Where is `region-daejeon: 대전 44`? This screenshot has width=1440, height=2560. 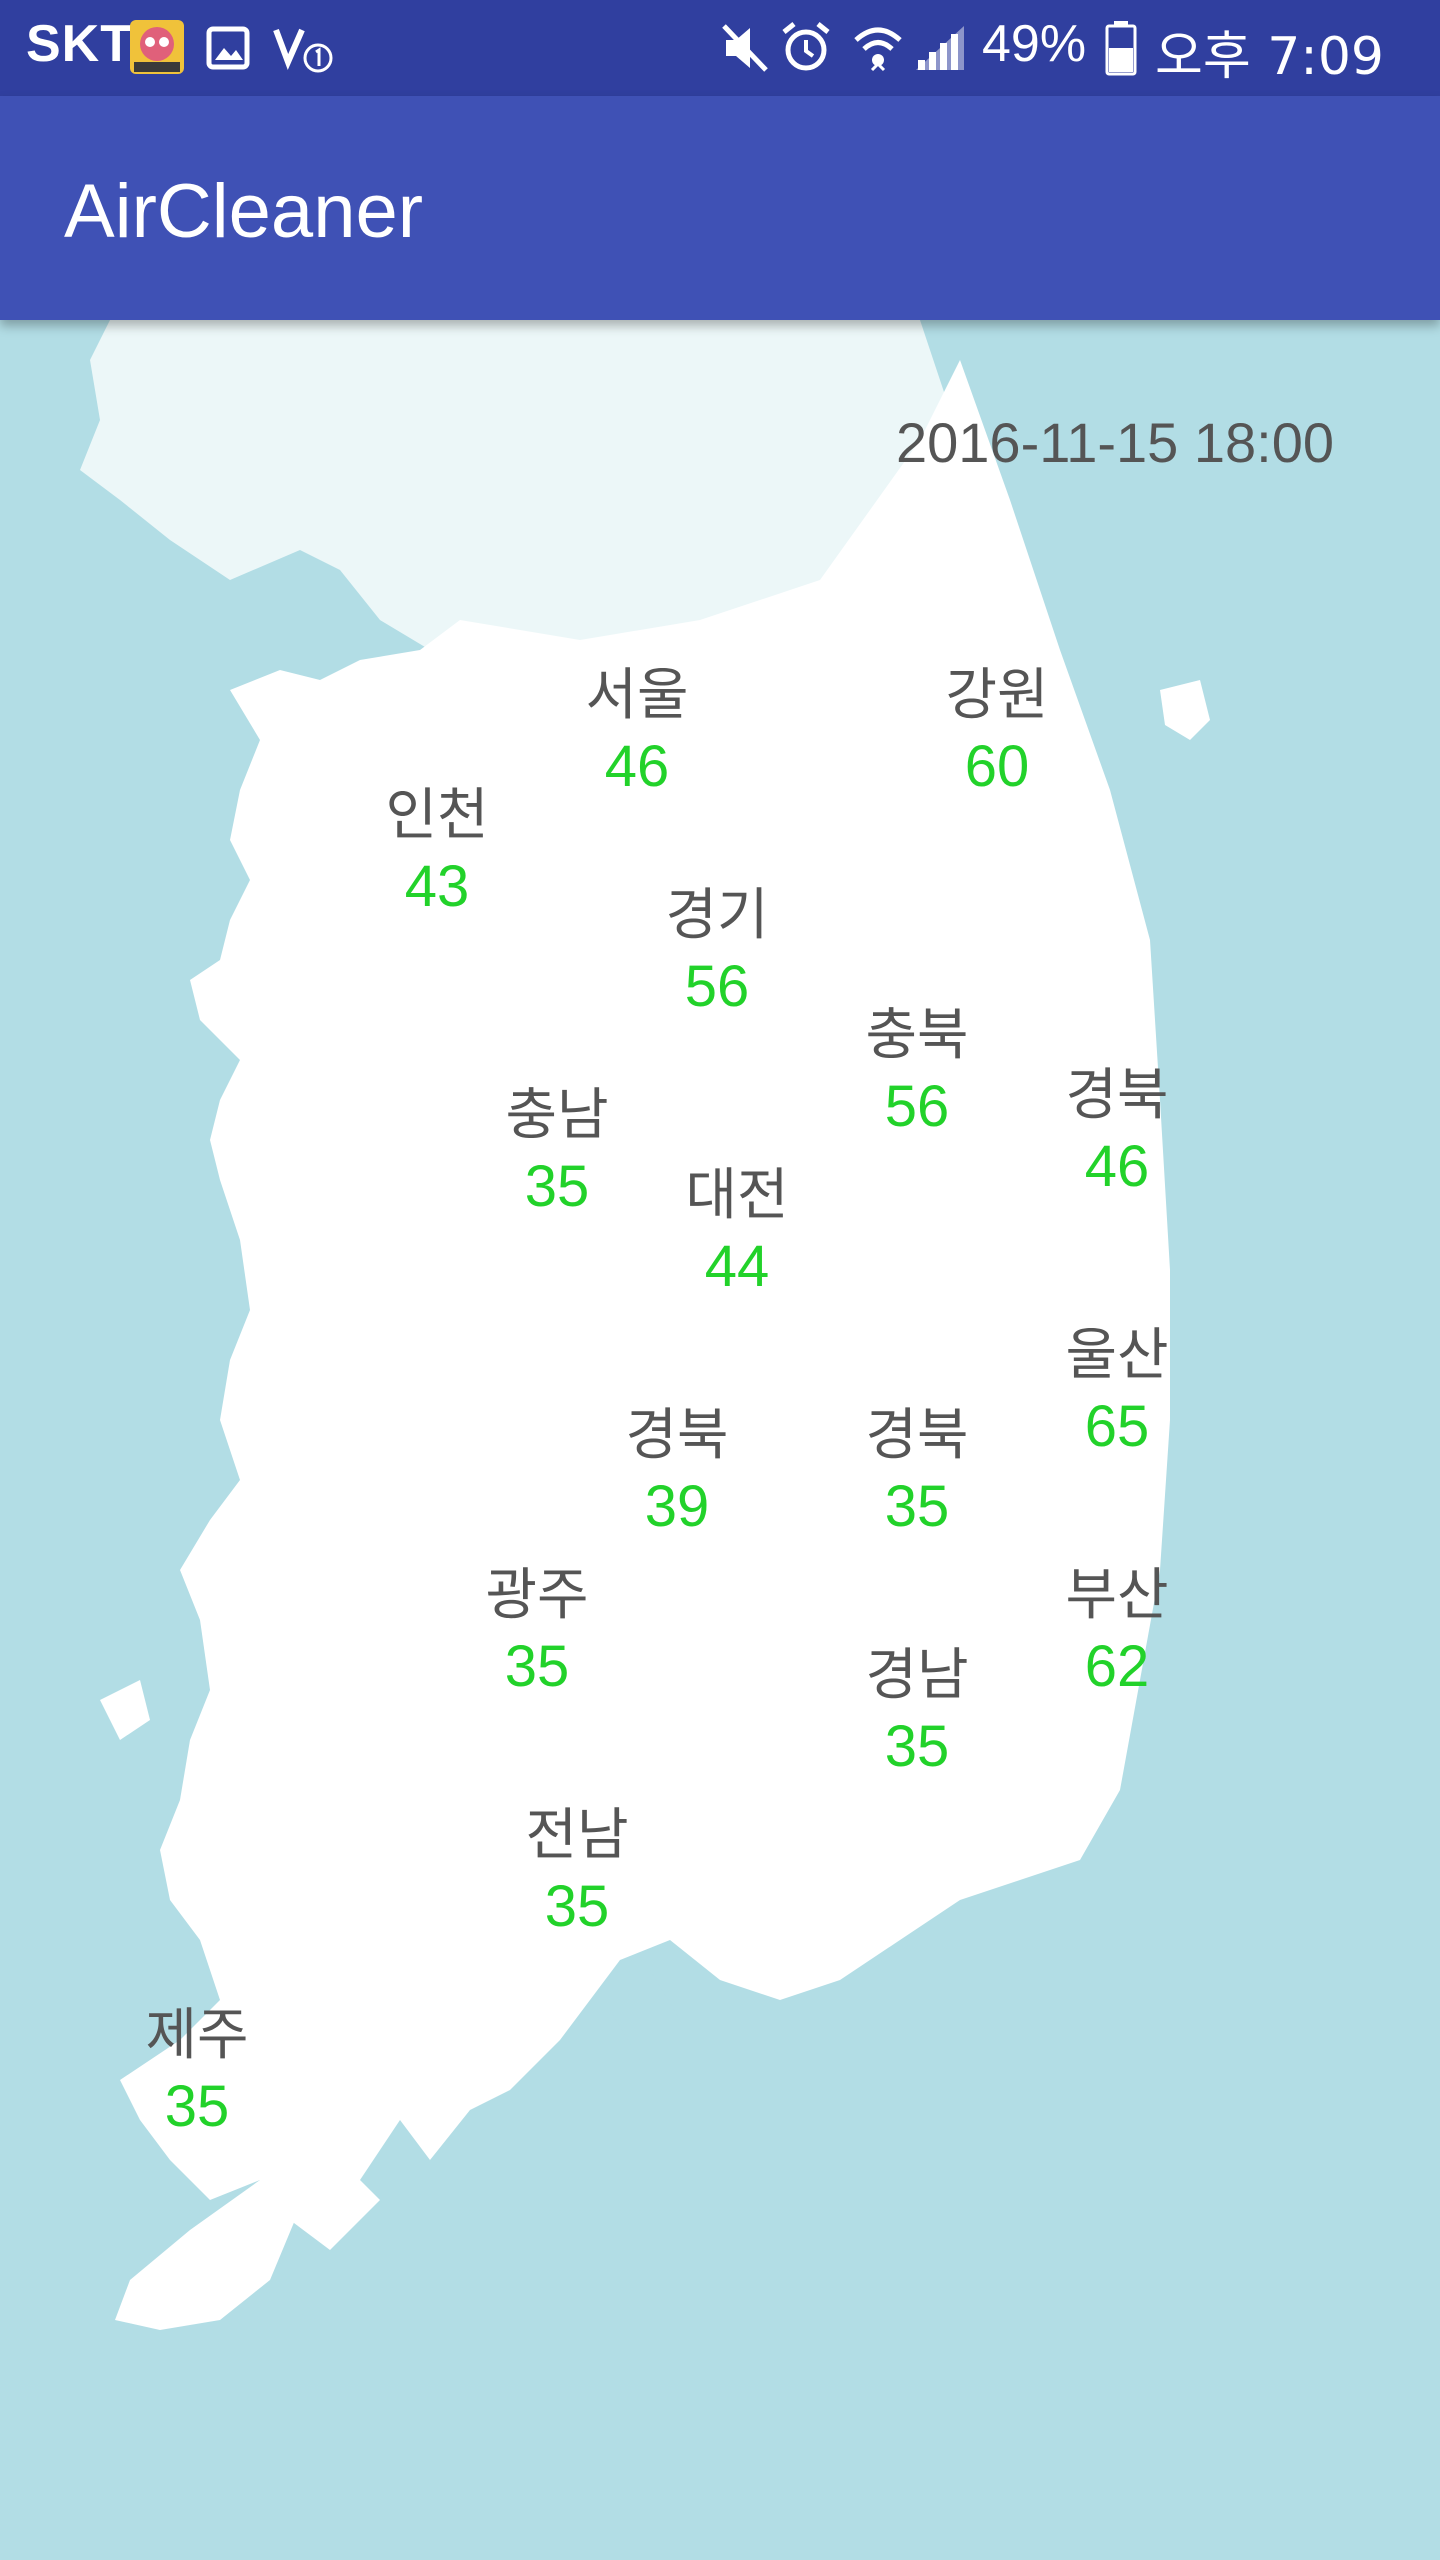
region-daejeon: 대전 44 is located at coordinates (737, 1233).